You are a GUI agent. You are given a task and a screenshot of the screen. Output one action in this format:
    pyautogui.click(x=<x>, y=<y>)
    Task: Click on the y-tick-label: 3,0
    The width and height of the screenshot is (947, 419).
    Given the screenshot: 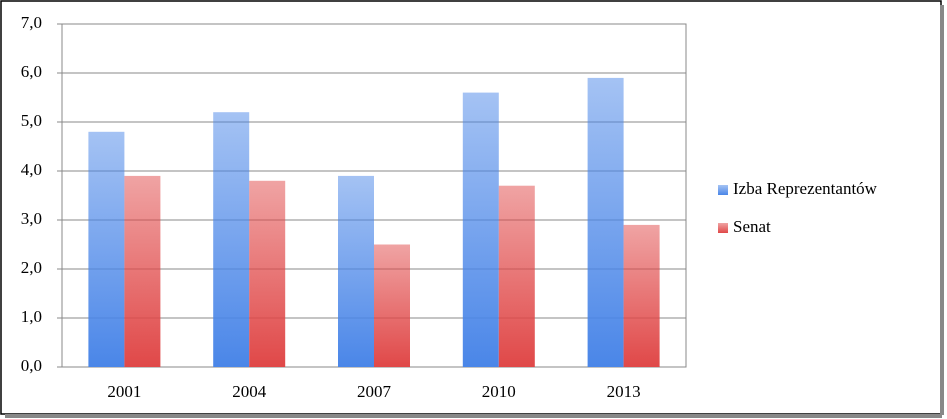 What is the action you would take?
    pyautogui.click(x=31, y=218)
    